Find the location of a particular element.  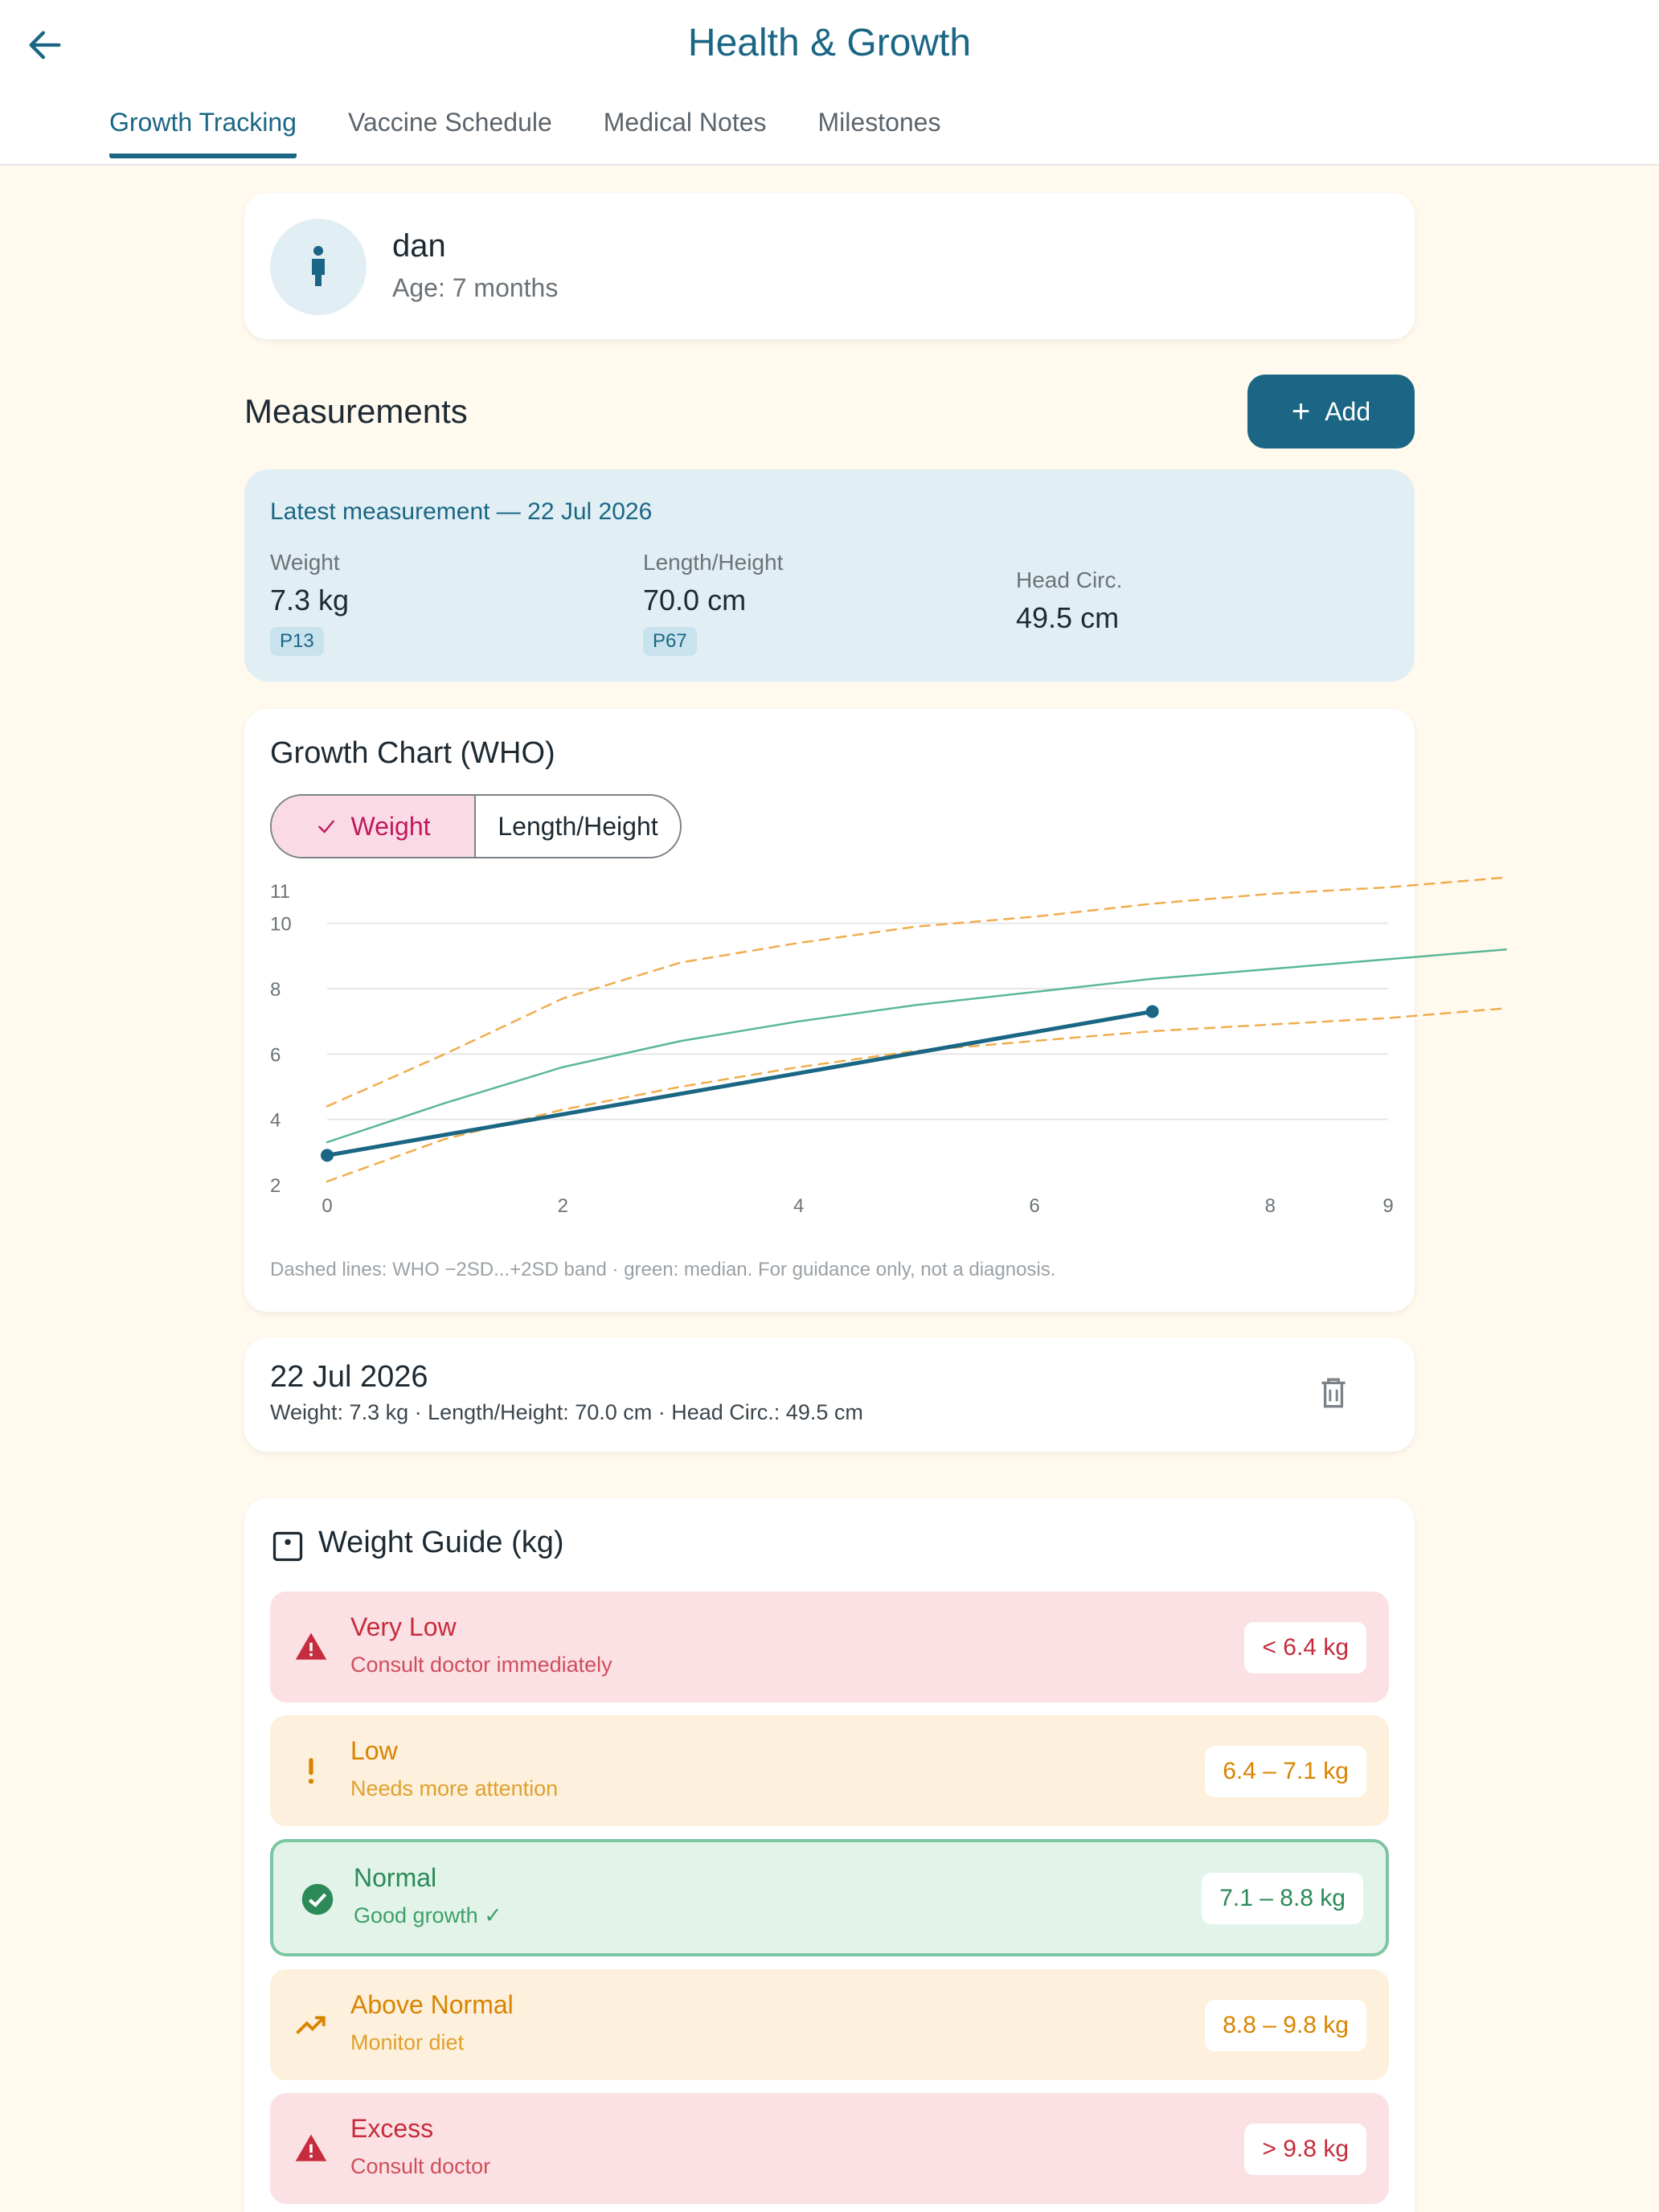

guide-band-excess: Excess Consult doctor > 9.8 kg is located at coordinates (829, 2148).